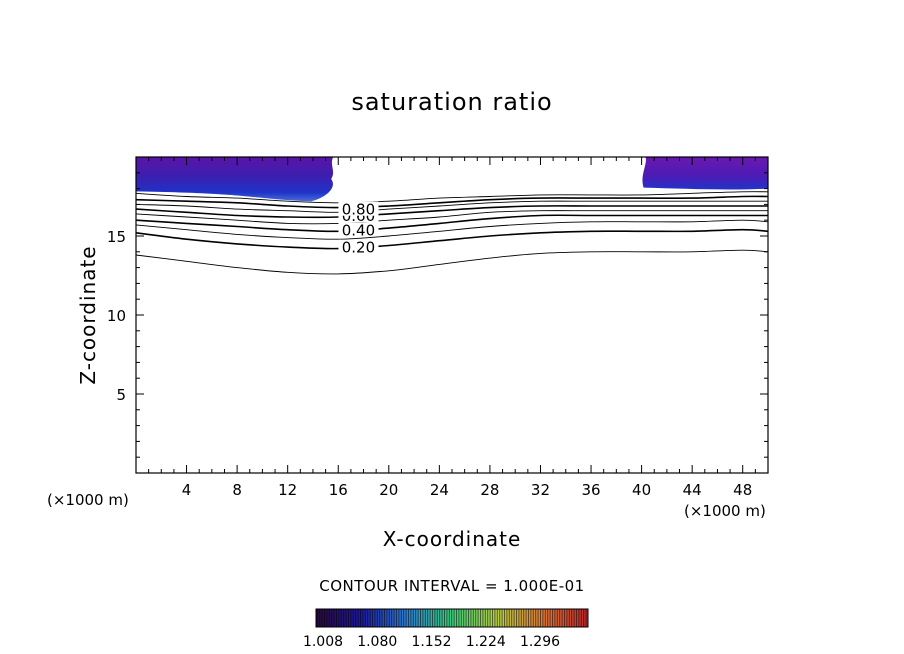 The image size is (904, 654). Describe the element at coordinates (88, 500) in the screenshot. I see `x-unit-left: (×1000 m)` at that location.